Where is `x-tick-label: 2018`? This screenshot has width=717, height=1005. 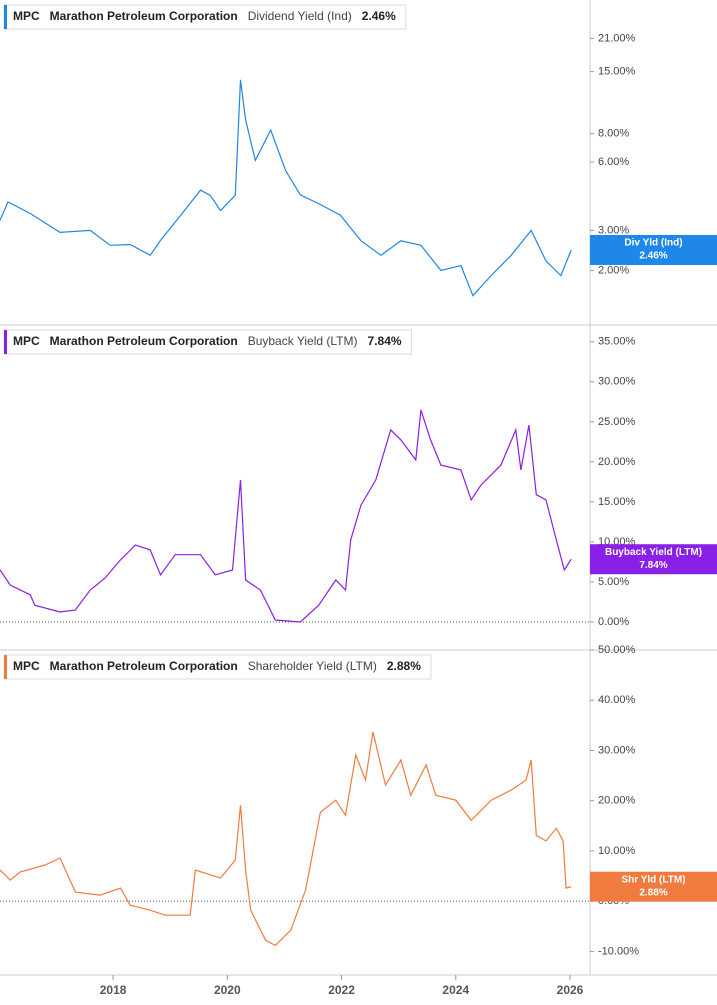
x-tick-label: 2018 is located at coordinates (113, 990).